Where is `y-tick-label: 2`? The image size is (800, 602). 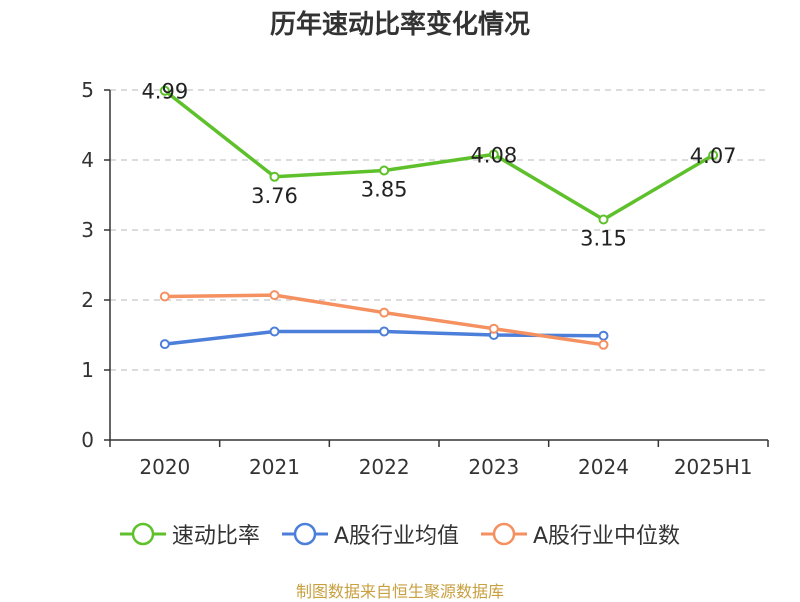 y-tick-label: 2 is located at coordinates (87, 300).